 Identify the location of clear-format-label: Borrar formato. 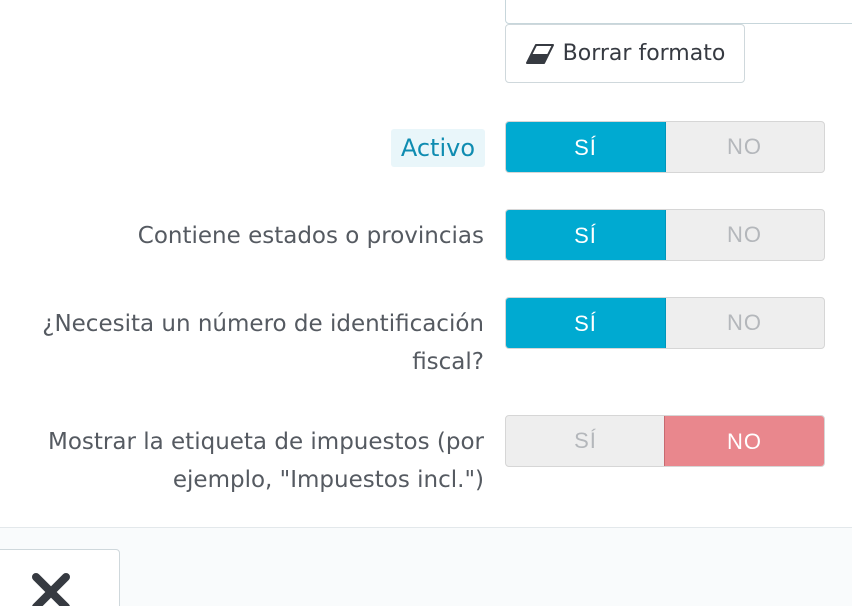
(644, 53).